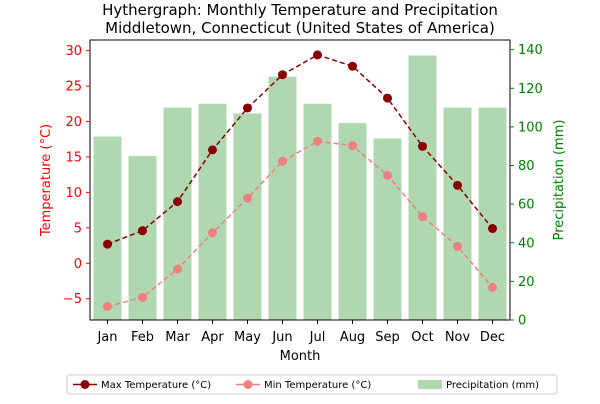  What do you see at coordinates (73, 87) in the screenshot?
I see `left-y-tick-label: 25` at bounding box center [73, 87].